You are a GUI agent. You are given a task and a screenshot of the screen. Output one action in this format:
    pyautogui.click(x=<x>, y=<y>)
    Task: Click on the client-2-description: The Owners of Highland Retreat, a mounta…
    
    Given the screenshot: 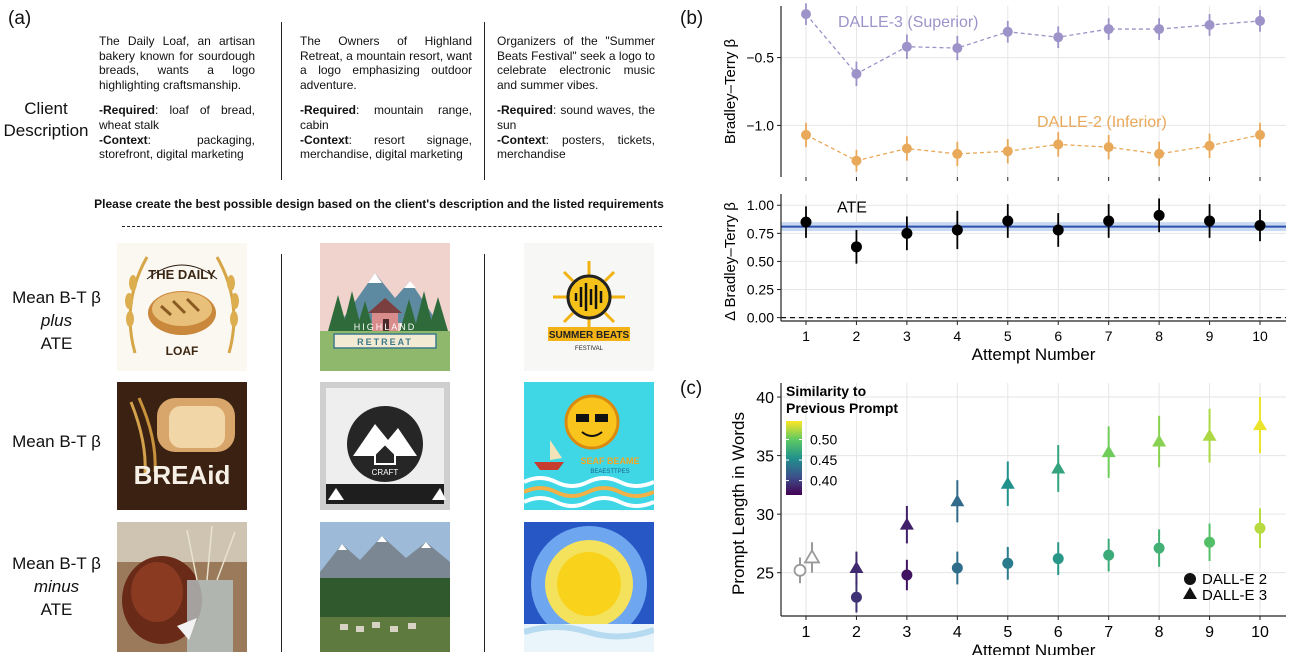 What is the action you would take?
    pyautogui.click(x=386, y=98)
    